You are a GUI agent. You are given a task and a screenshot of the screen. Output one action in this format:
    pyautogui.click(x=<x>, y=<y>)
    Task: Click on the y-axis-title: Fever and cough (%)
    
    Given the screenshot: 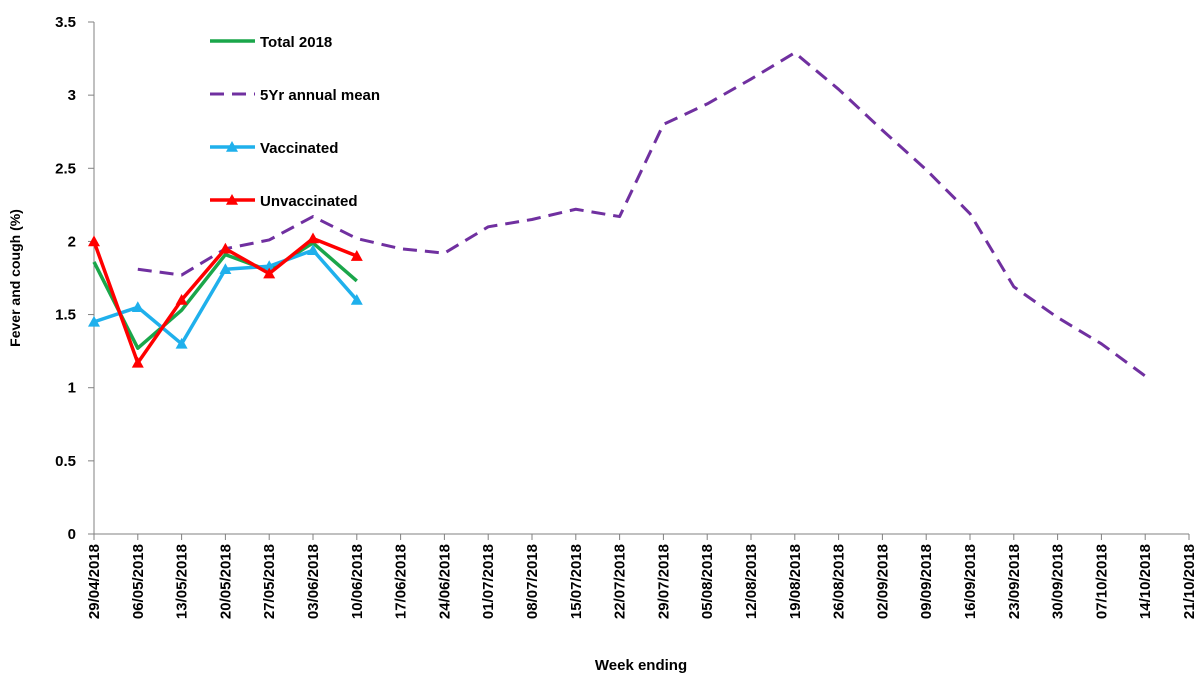 What is the action you would take?
    pyautogui.click(x=15, y=278)
    